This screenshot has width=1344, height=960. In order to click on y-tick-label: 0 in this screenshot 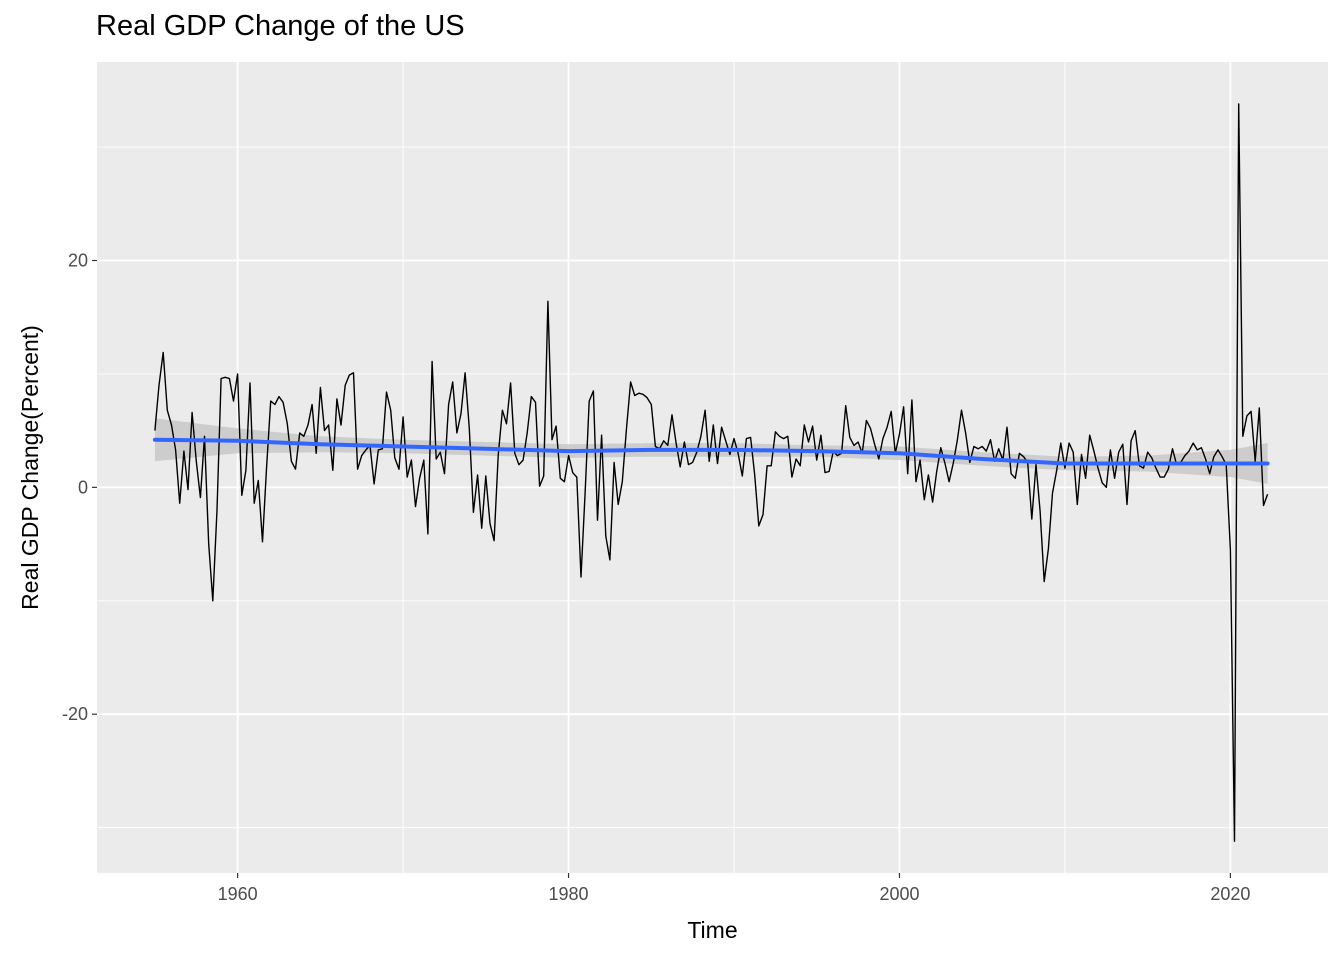, I will do `click(83, 487)`.